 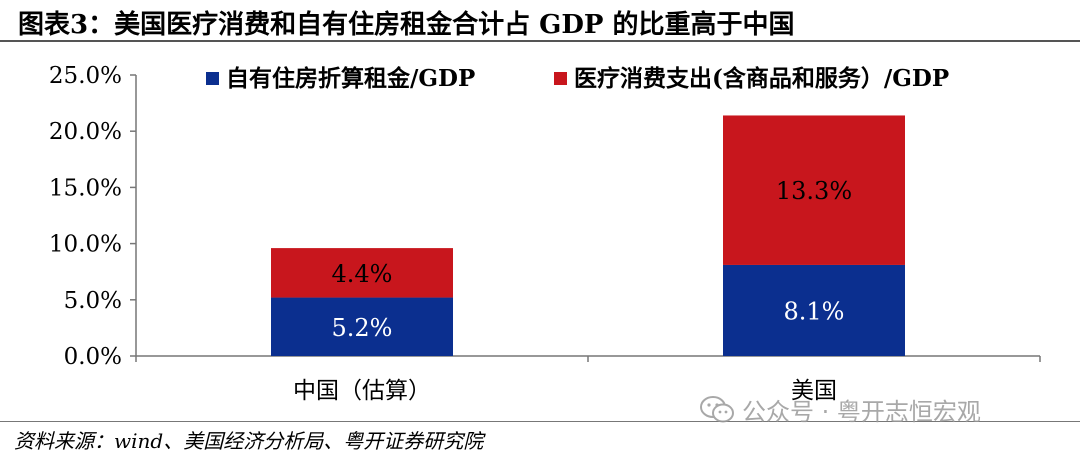 I want to click on watermark: 公众号 · 粤开志恒宏观, so click(x=840, y=409).